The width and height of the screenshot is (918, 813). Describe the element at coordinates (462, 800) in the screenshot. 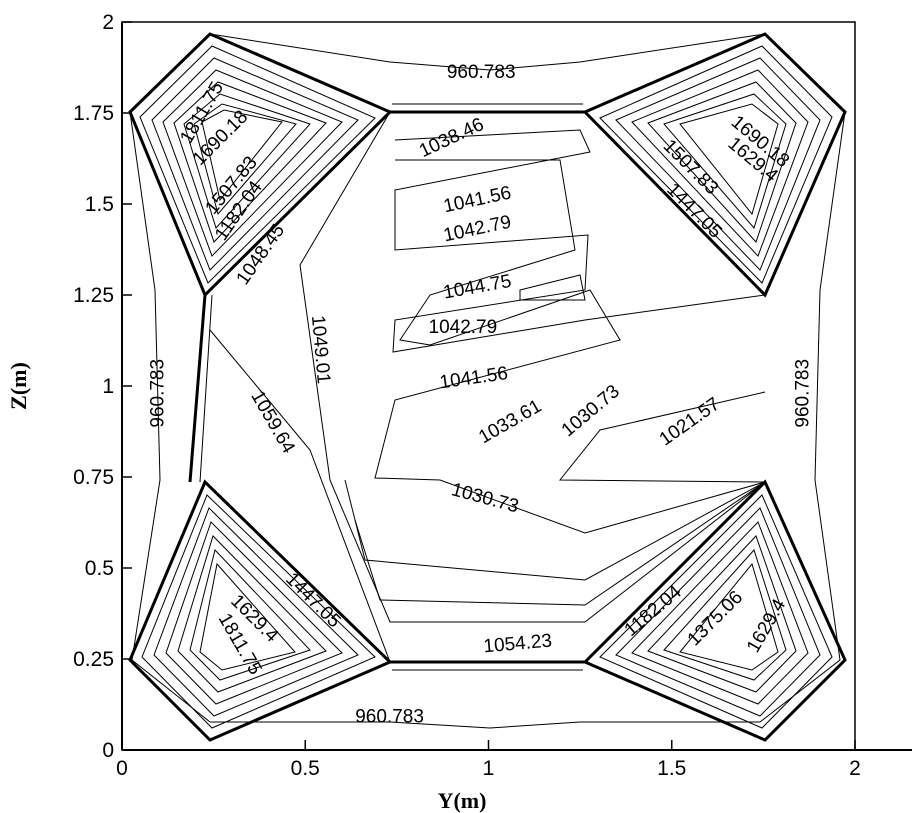

I see `x-axis-title: Y(m)` at that location.